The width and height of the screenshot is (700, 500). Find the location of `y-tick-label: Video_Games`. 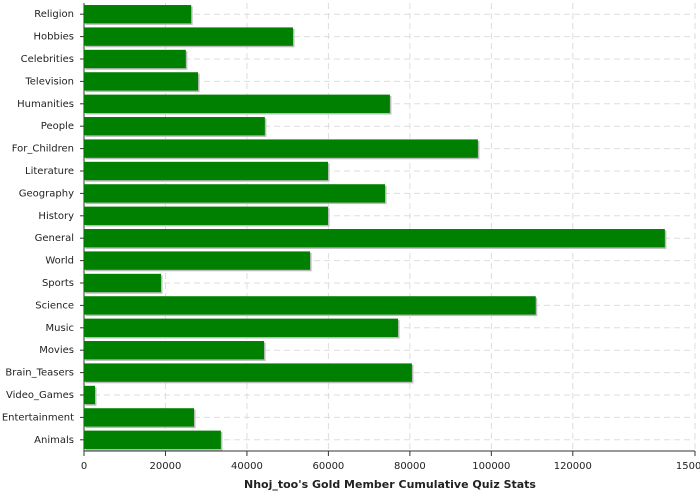

y-tick-label: Video_Games is located at coordinates (40, 395).